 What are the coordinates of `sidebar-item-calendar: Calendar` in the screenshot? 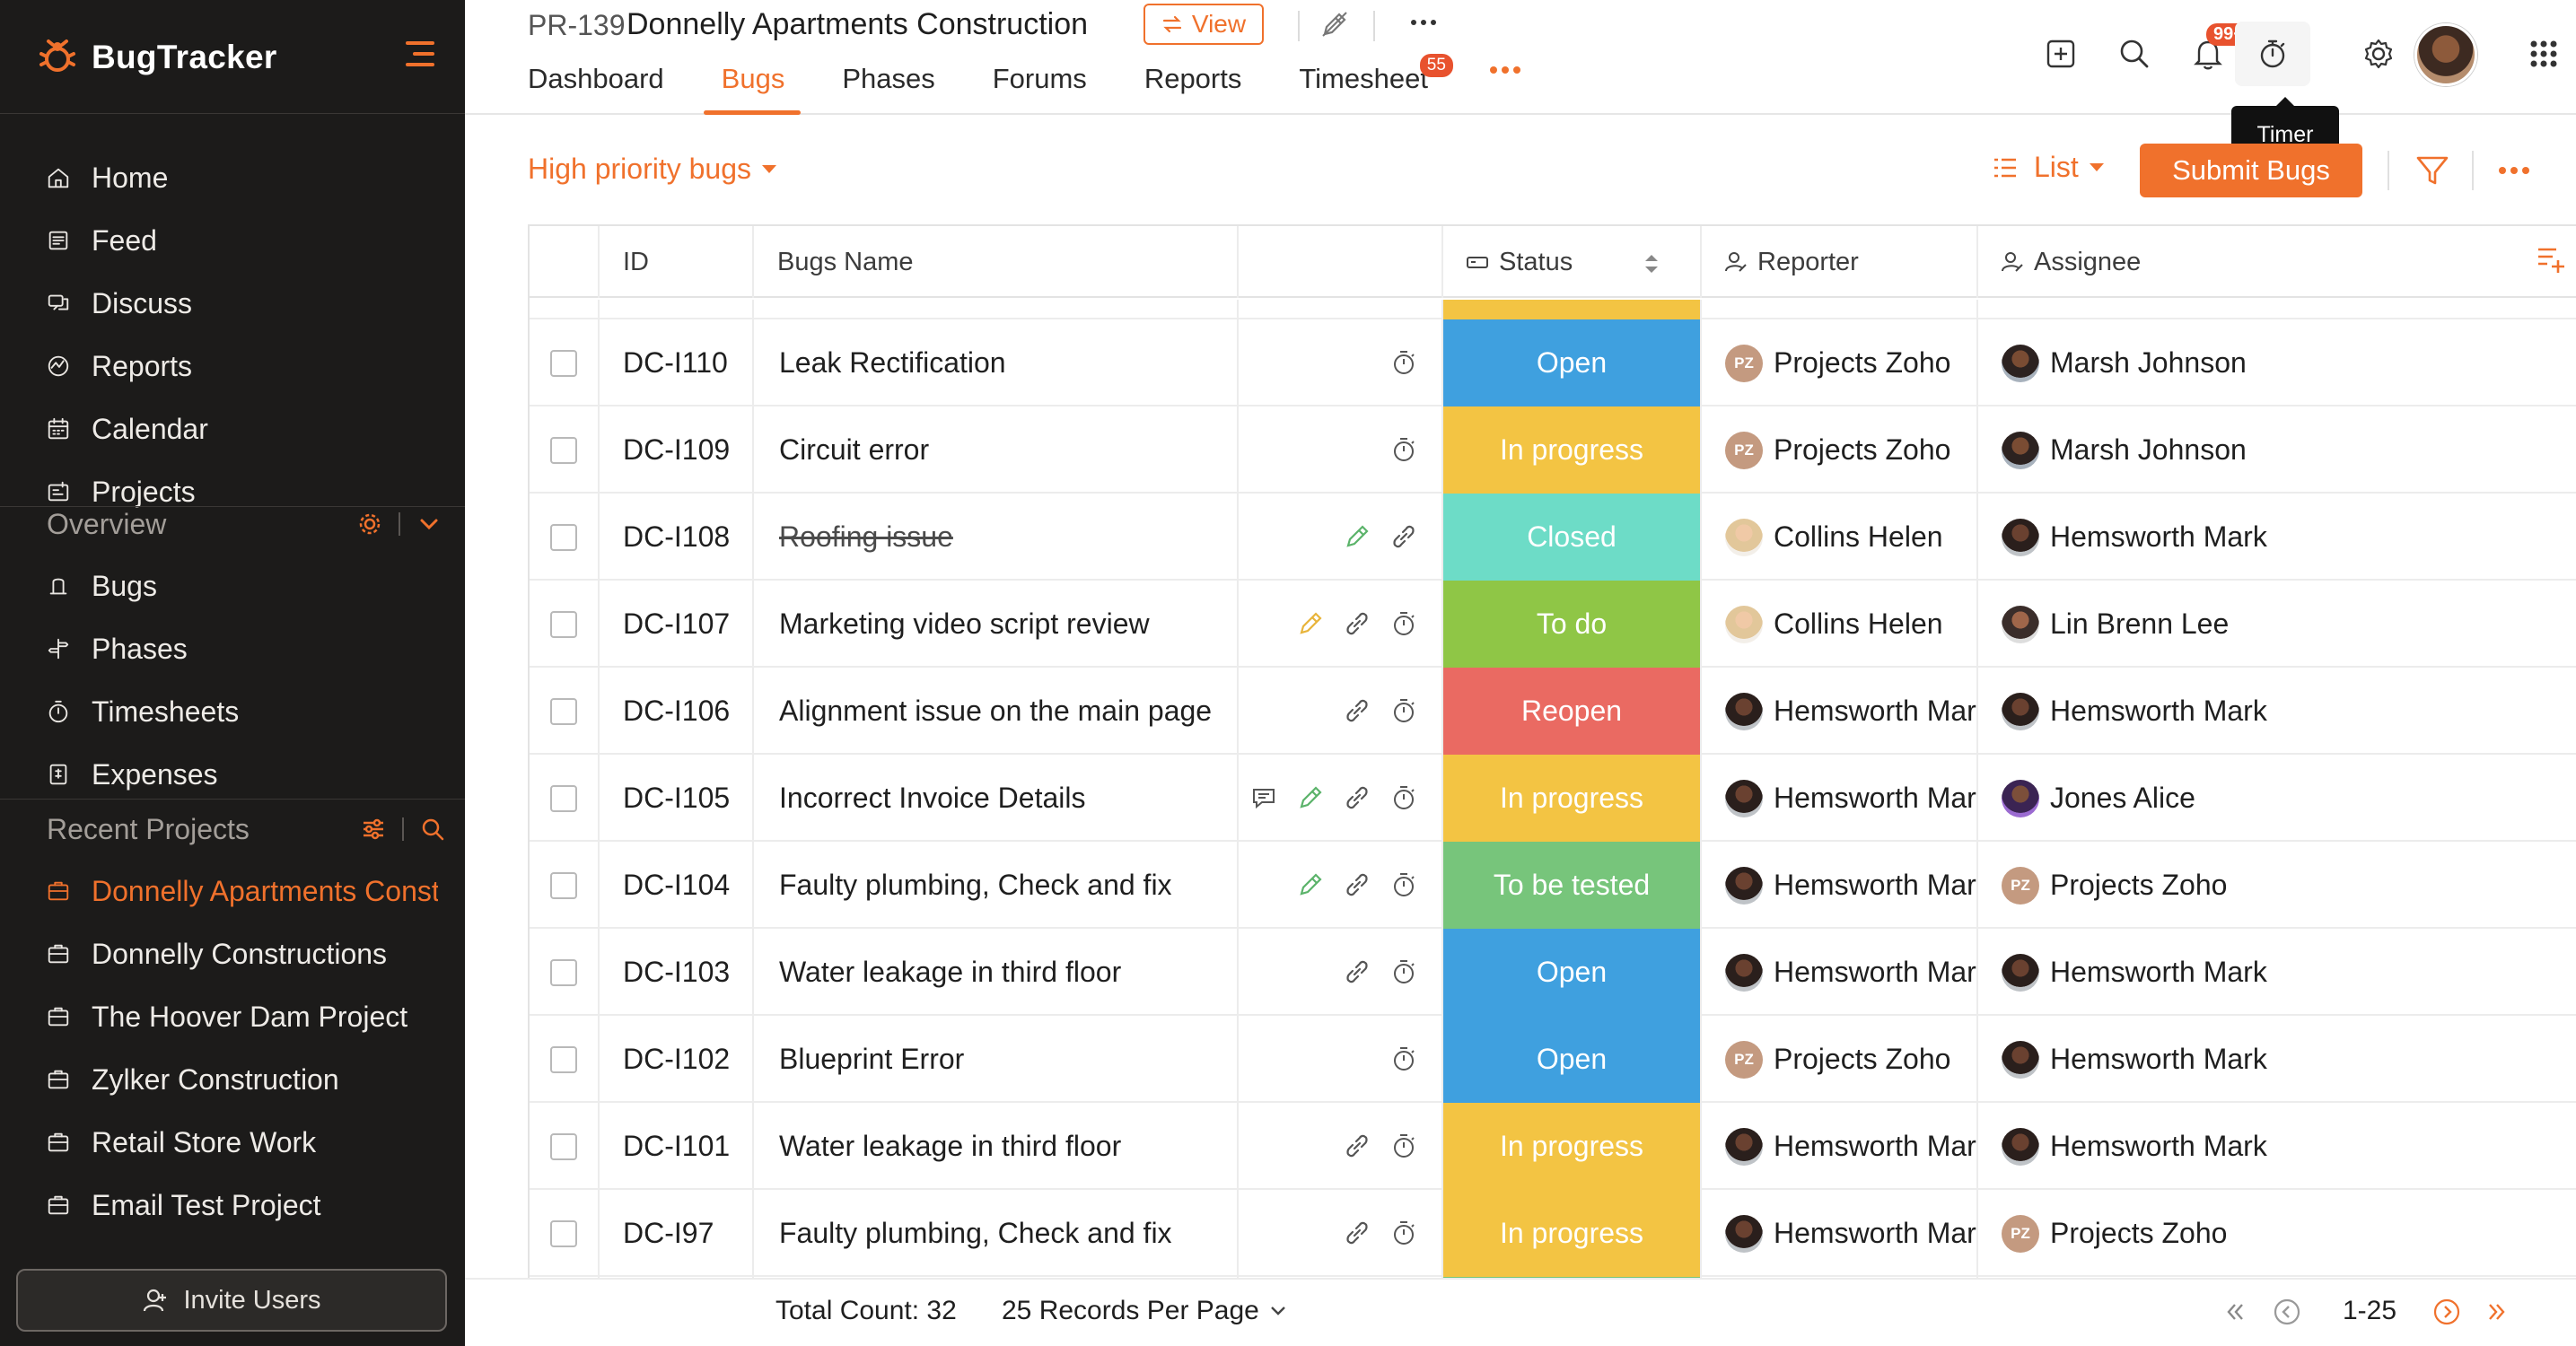 It's located at (126, 429).